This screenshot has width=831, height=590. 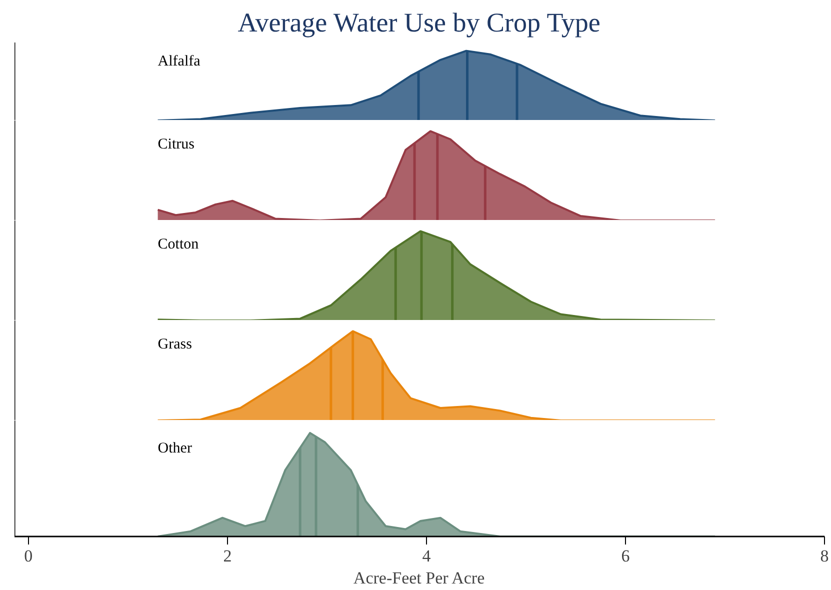 What do you see at coordinates (824, 556) in the screenshot?
I see `x-tick-label: 8` at bounding box center [824, 556].